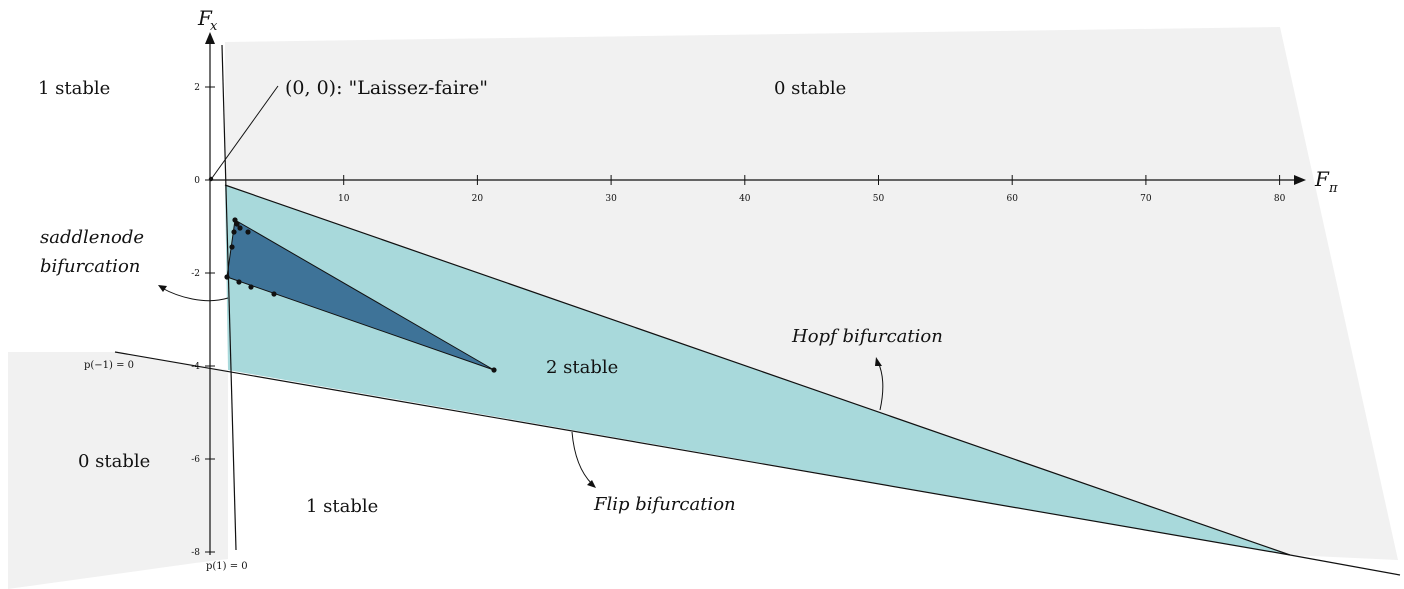 The image size is (1404, 589). I want to click on region-label-0-stable-top: 0 stable, so click(810, 88).